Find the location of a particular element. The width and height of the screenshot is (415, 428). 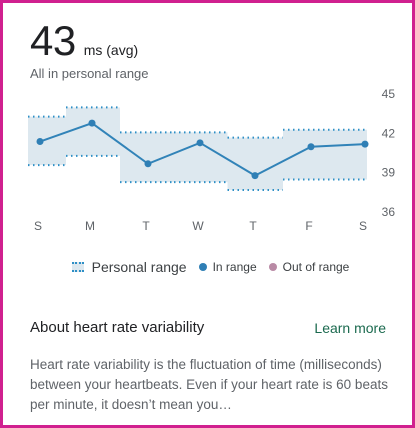

x-tick-label: M is located at coordinates (90, 226).